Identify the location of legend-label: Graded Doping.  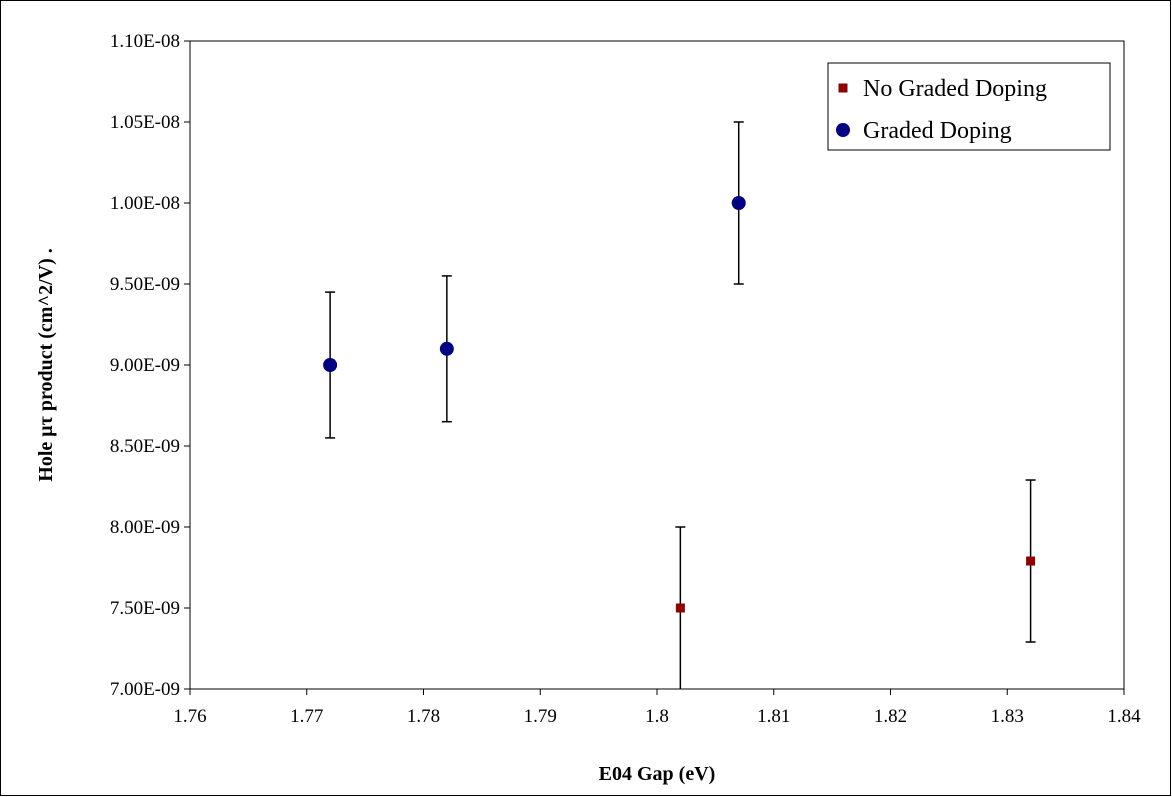
(937, 131).